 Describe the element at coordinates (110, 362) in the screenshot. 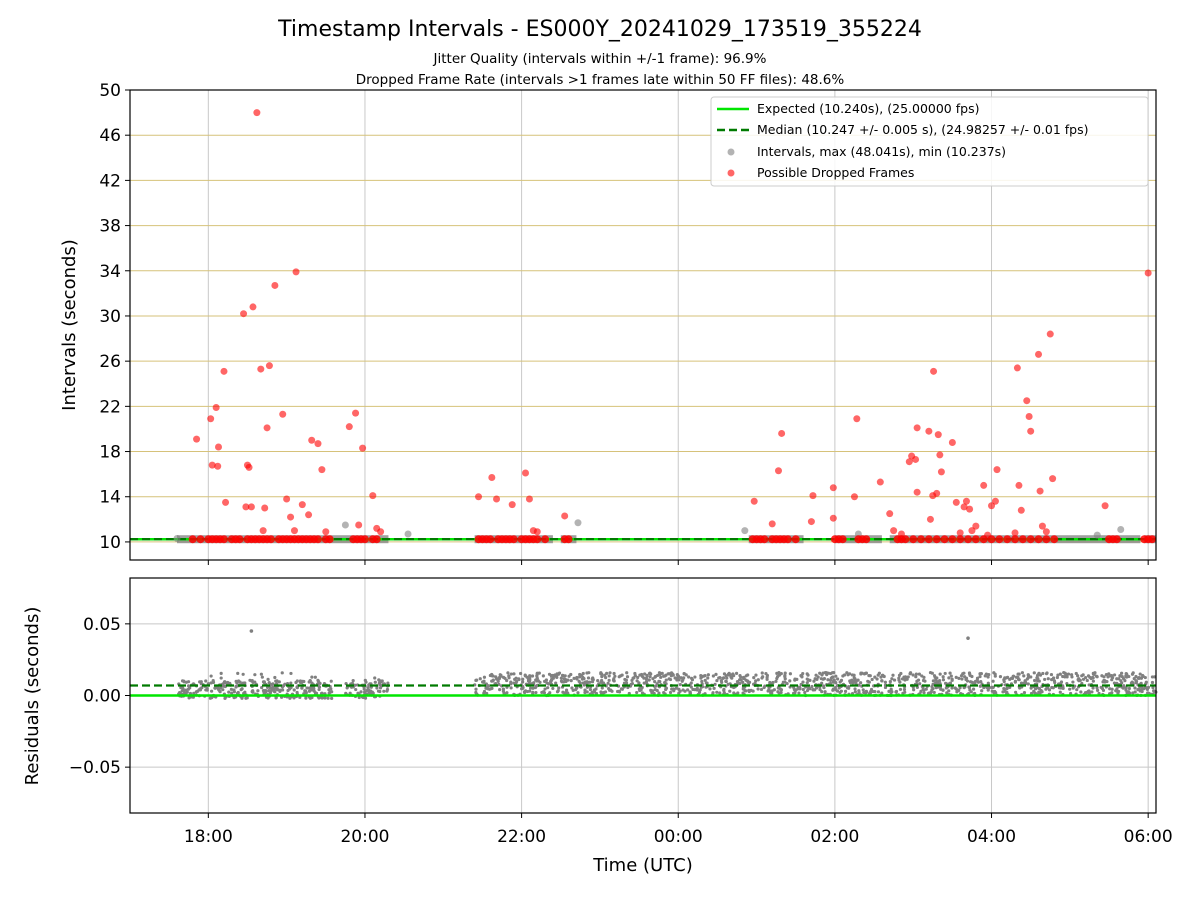

I see `intervals-ytick-label: 26` at that location.